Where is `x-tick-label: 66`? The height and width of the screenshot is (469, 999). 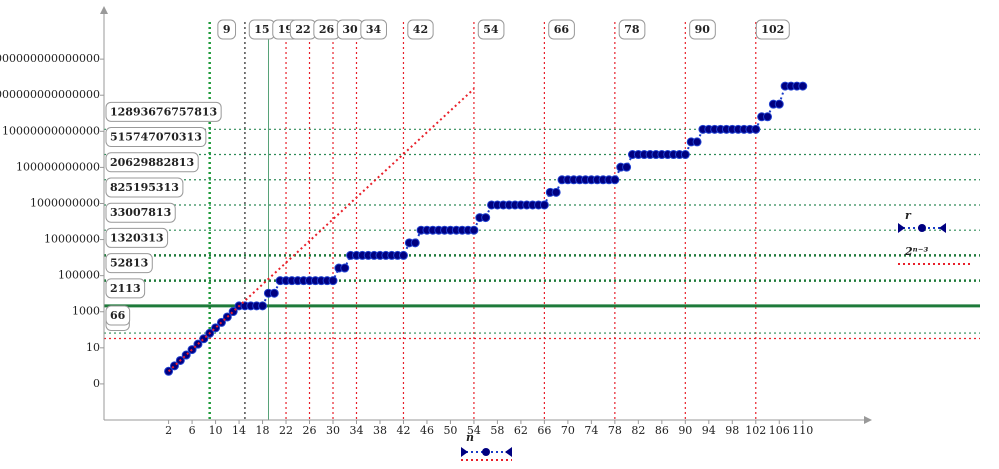
x-tick-label: 66 is located at coordinates (544, 430).